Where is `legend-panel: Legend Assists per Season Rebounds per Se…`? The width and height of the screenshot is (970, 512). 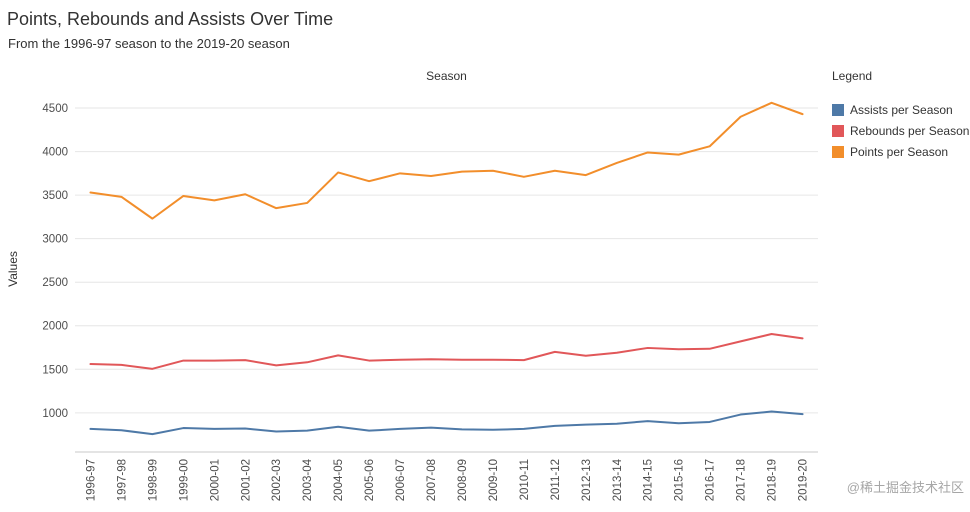 legend-panel: Legend Assists per Season Rebounds per Se… is located at coordinates (901, 115).